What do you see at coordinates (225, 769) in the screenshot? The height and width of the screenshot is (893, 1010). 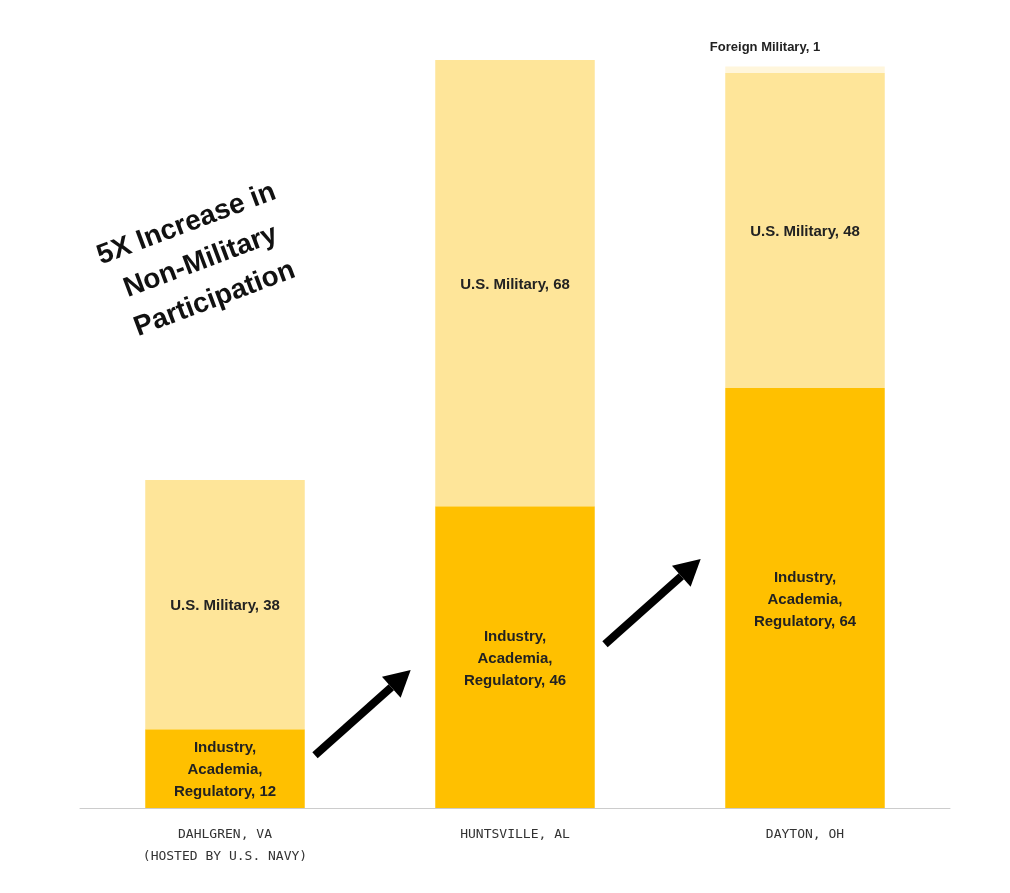 I see `data-label: Industry, Academia, Regulatory, 12` at bounding box center [225, 769].